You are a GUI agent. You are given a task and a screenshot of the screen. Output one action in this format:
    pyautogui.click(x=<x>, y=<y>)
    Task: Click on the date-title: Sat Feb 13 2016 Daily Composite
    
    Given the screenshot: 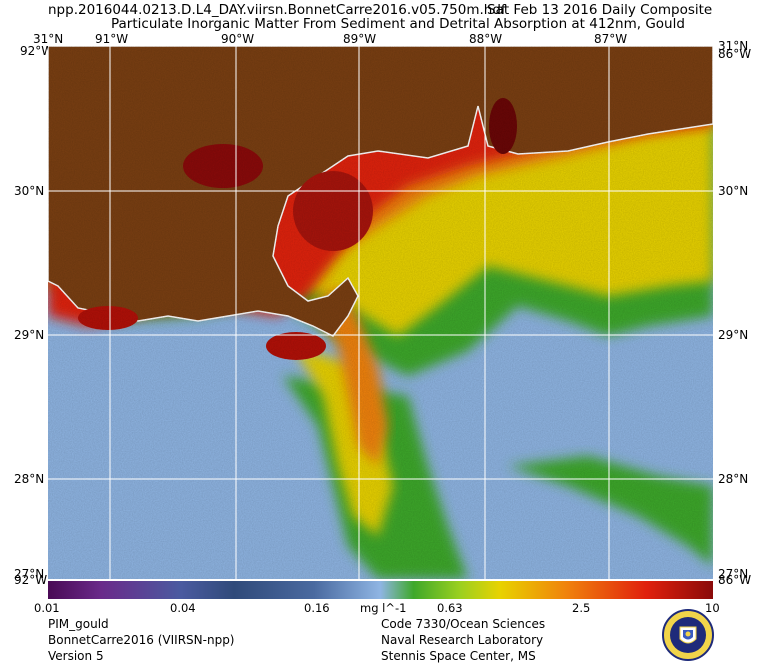 What is the action you would take?
    pyautogui.click(x=600, y=10)
    